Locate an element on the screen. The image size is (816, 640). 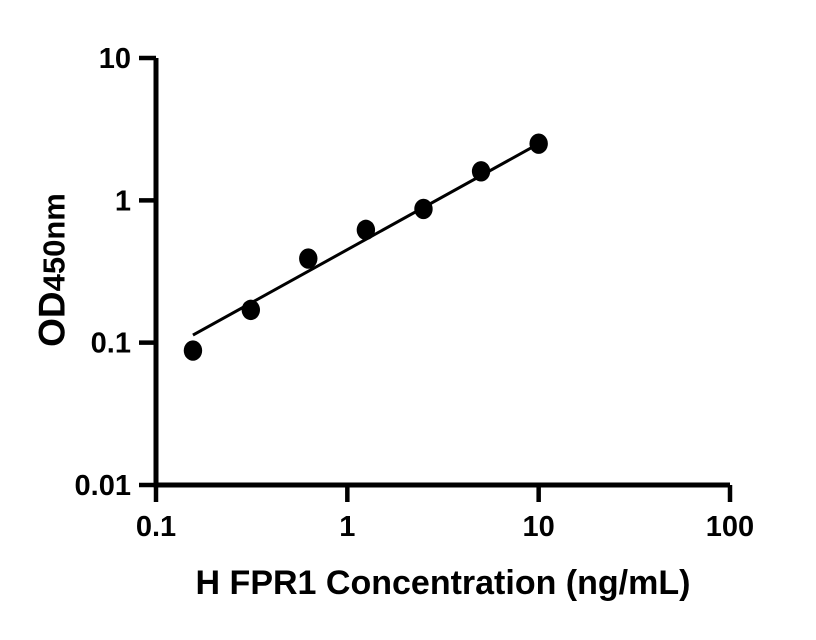
y-axis-title-sub: 450nm is located at coordinates (54, 242).